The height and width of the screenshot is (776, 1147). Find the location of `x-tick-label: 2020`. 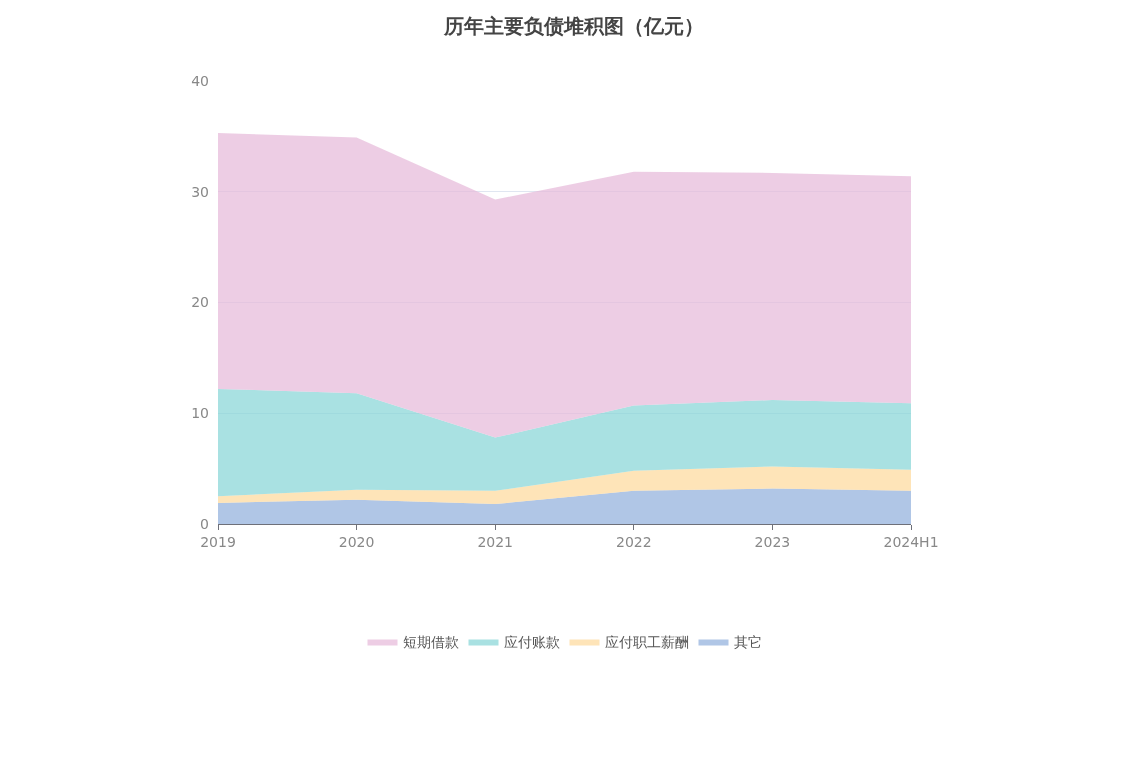

x-tick-label: 2020 is located at coordinates (356, 541).